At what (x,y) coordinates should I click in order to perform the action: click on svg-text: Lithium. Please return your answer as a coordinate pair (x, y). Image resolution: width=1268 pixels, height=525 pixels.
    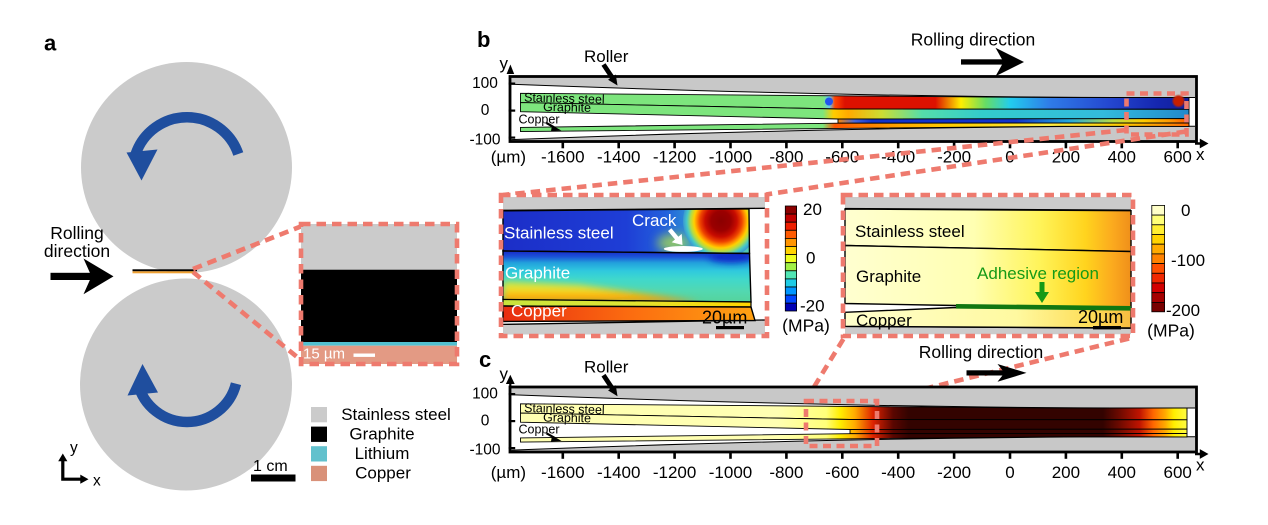
    Looking at the image, I should click on (382, 453).